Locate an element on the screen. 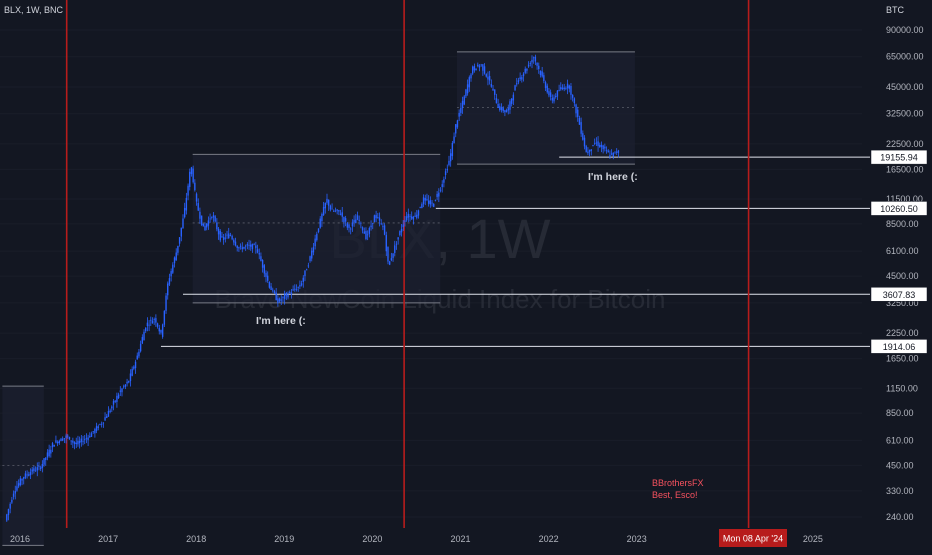 The width and height of the screenshot is (932, 555). price-tick-label: 1150.00 is located at coordinates (902, 388).